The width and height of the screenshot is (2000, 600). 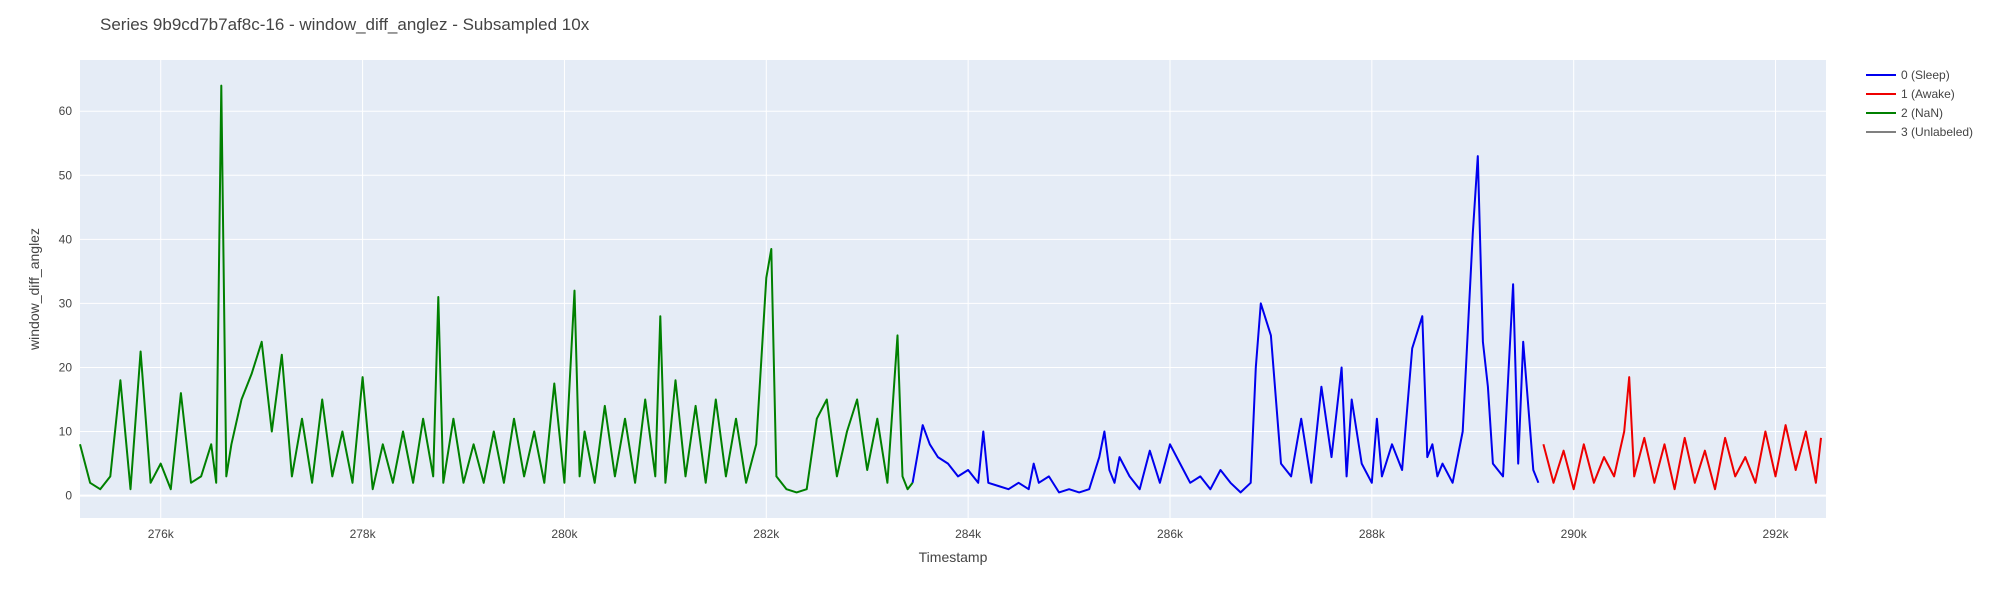 I want to click on y-tick-label: 50, so click(x=66, y=175).